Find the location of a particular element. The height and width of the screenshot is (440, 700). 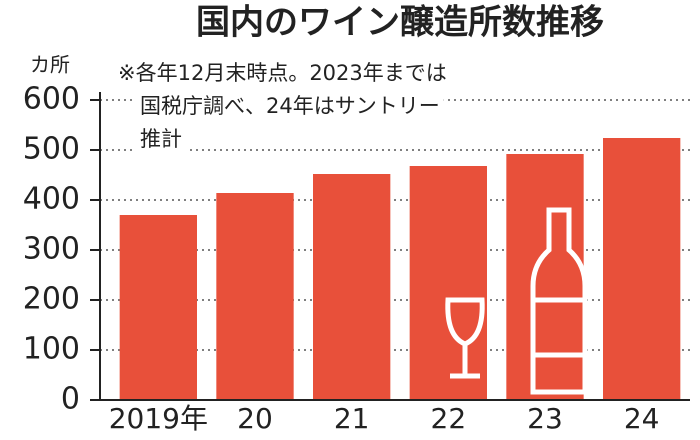

y-tick-label: 200 is located at coordinates (51, 299).